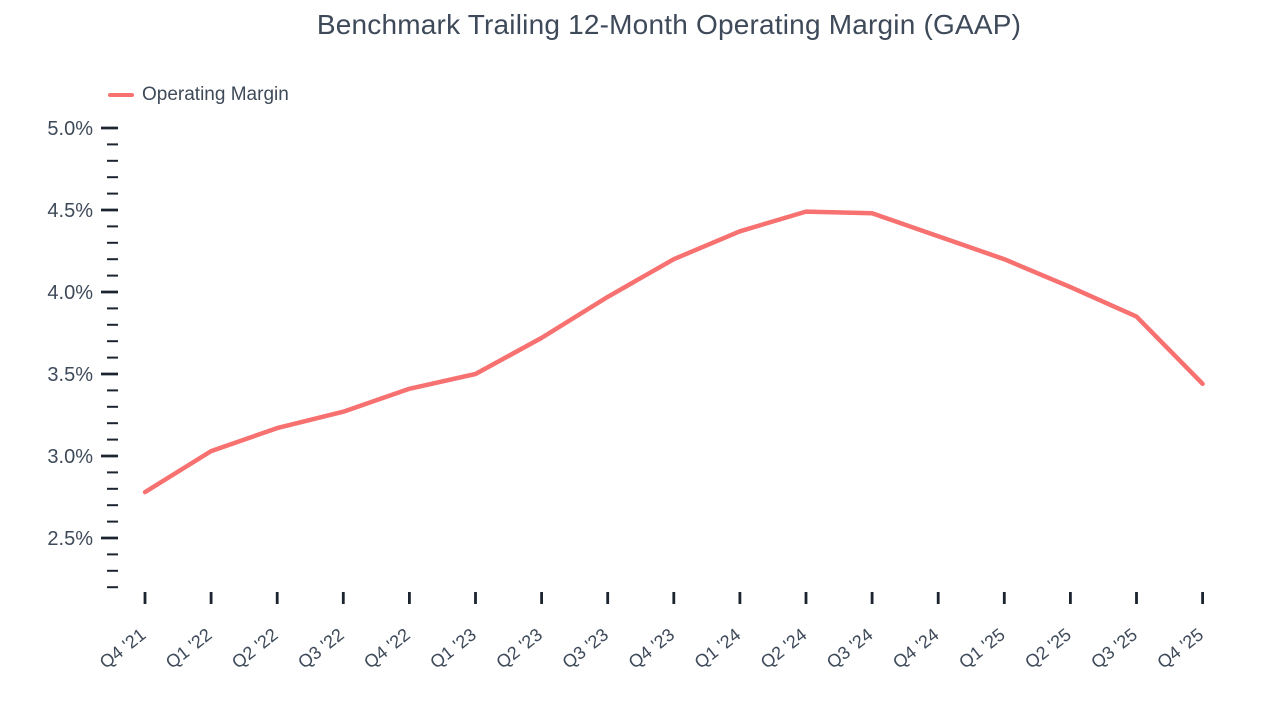 The image size is (1280, 720). What do you see at coordinates (70, 539) in the screenshot?
I see `y-axis-tick-label: 2.5%` at bounding box center [70, 539].